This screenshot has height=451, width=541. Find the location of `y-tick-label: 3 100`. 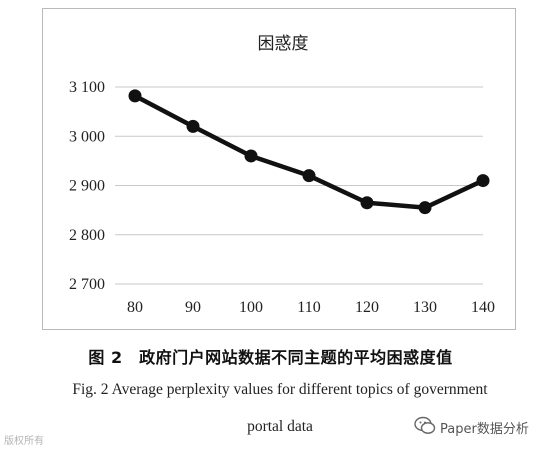

y-tick-label: 3 100 is located at coordinates (87, 87).